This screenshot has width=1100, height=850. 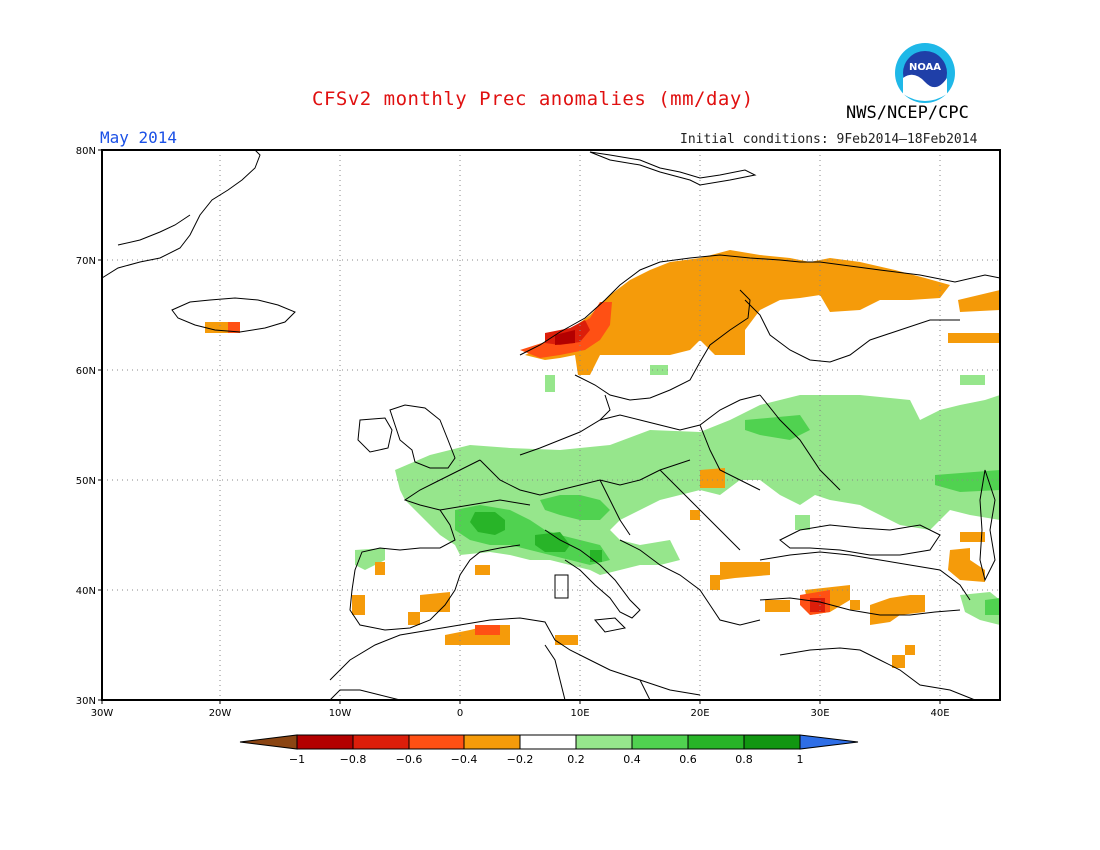 What do you see at coordinates (86, 426) in the screenshot?
I see `latitude-labels: 80N 70N 60N 50N 40N 30N` at bounding box center [86, 426].